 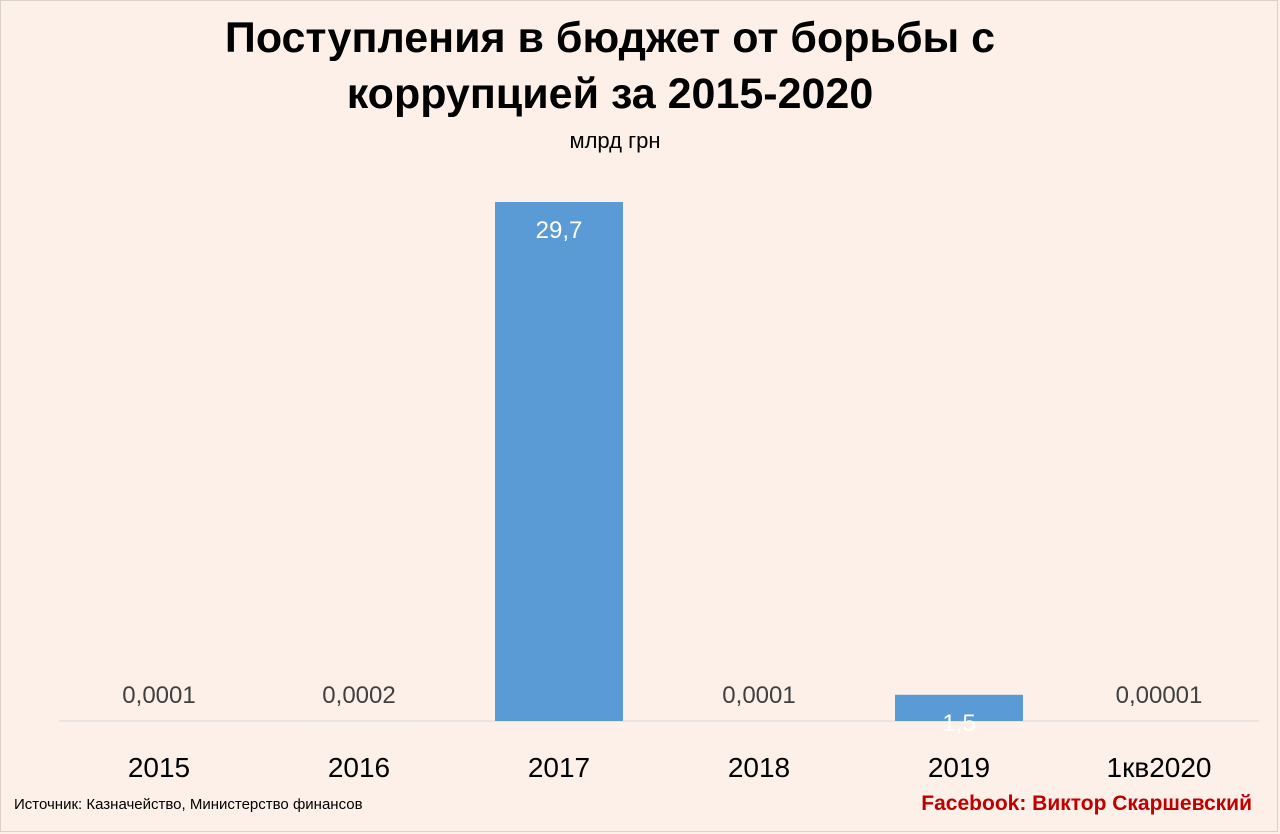 I want to click on data-label-2015: 0,0001, so click(x=158, y=695).